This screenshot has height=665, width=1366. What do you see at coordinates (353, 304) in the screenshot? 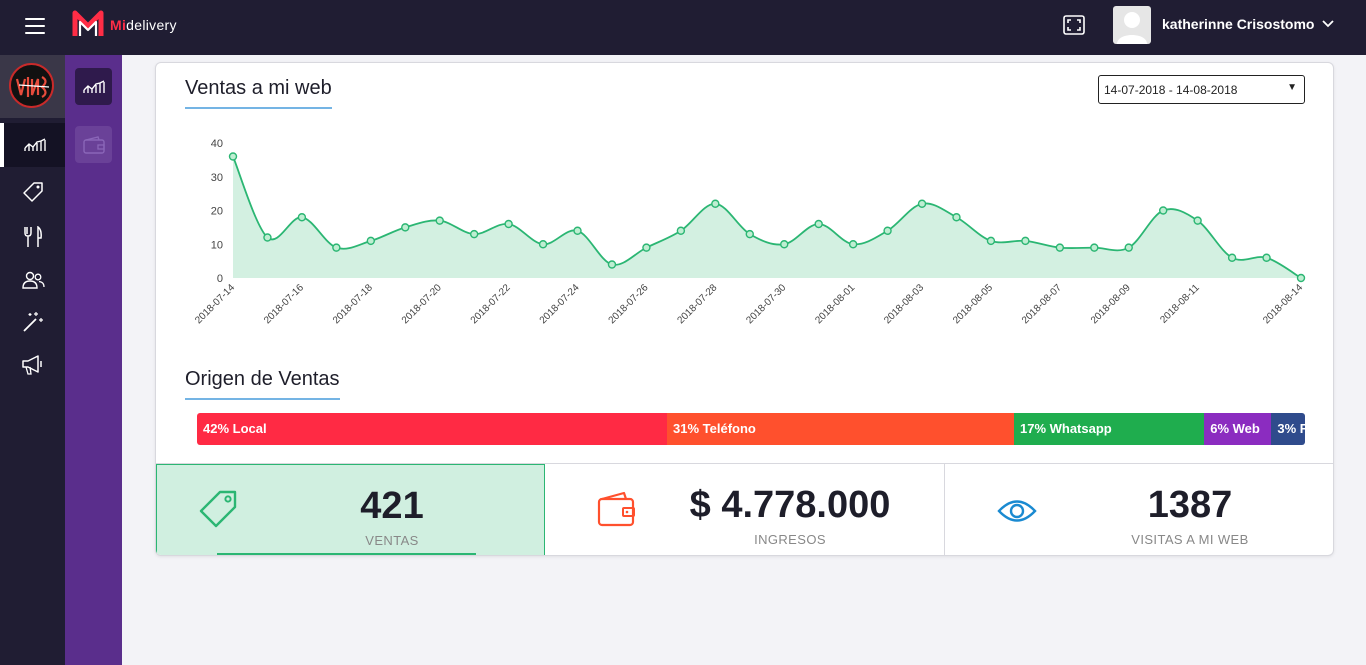
I see `x-tick-label: 2018-07-18` at bounding box center [353, 304].